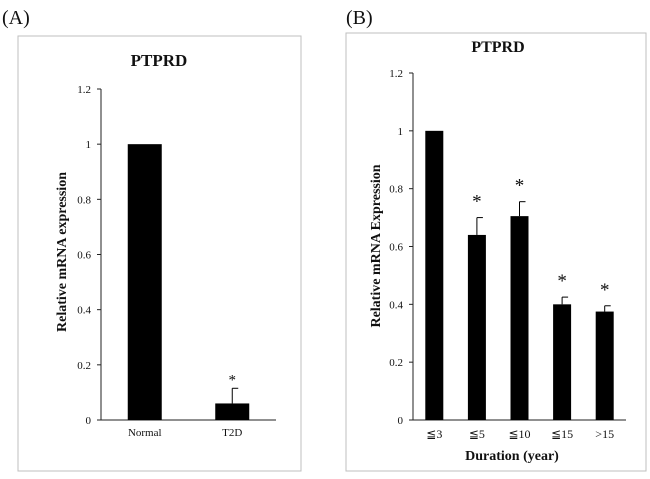 The width and height of the screenshot is (650, 479). What do you see at coordinates (477, 434) in the screenshot?
I see `x-tick-label: ≦5` at bounding box center [477, 434].